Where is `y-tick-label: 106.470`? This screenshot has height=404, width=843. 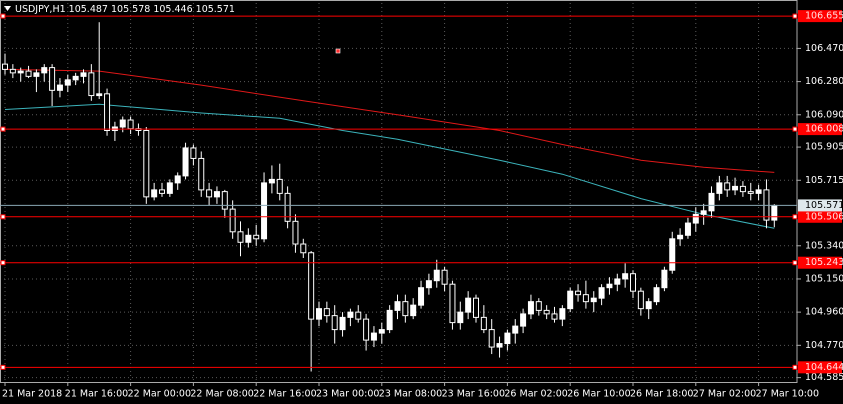 y-tick-label: 106.470 is located at coordinates (824, 48).